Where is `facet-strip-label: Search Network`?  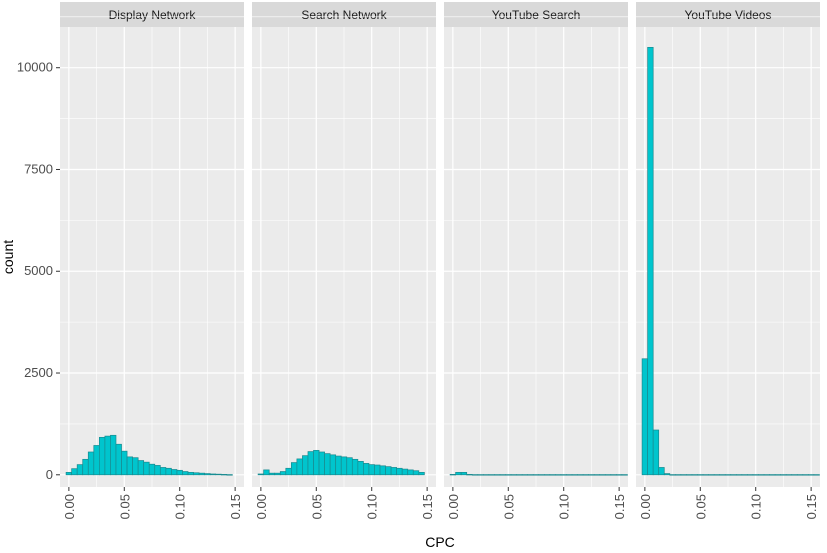 facet-strip-label: Search Network is located at coordinates (344, 15).